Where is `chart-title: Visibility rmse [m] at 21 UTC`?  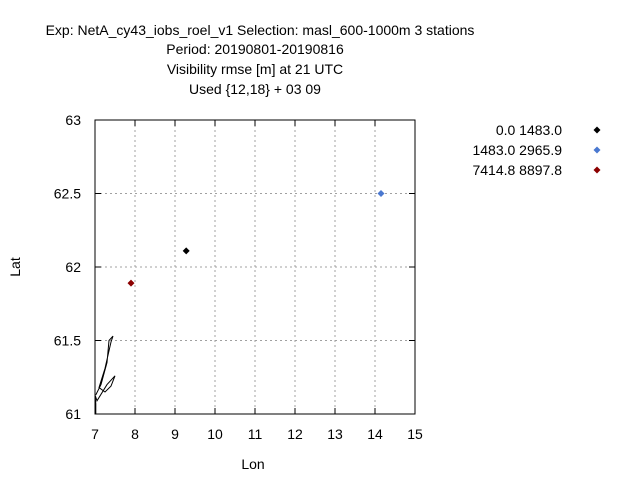
chart-title: Visibility rmse [m] at 21 UTC is located at coordinates (255, 69).